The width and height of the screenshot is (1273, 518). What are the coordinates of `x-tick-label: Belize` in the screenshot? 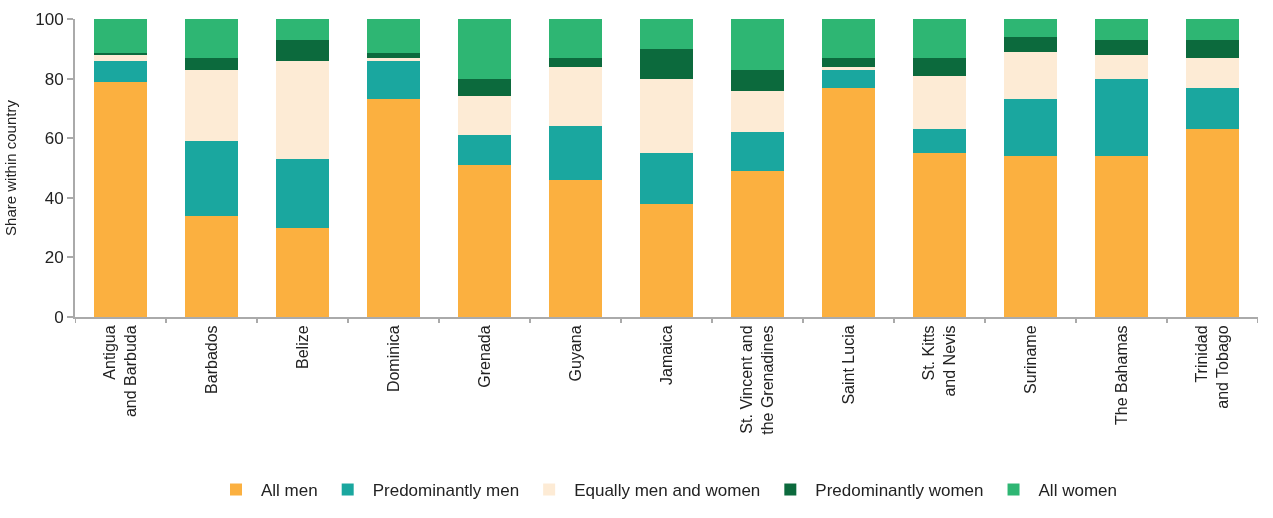 It's located at (302, 347).